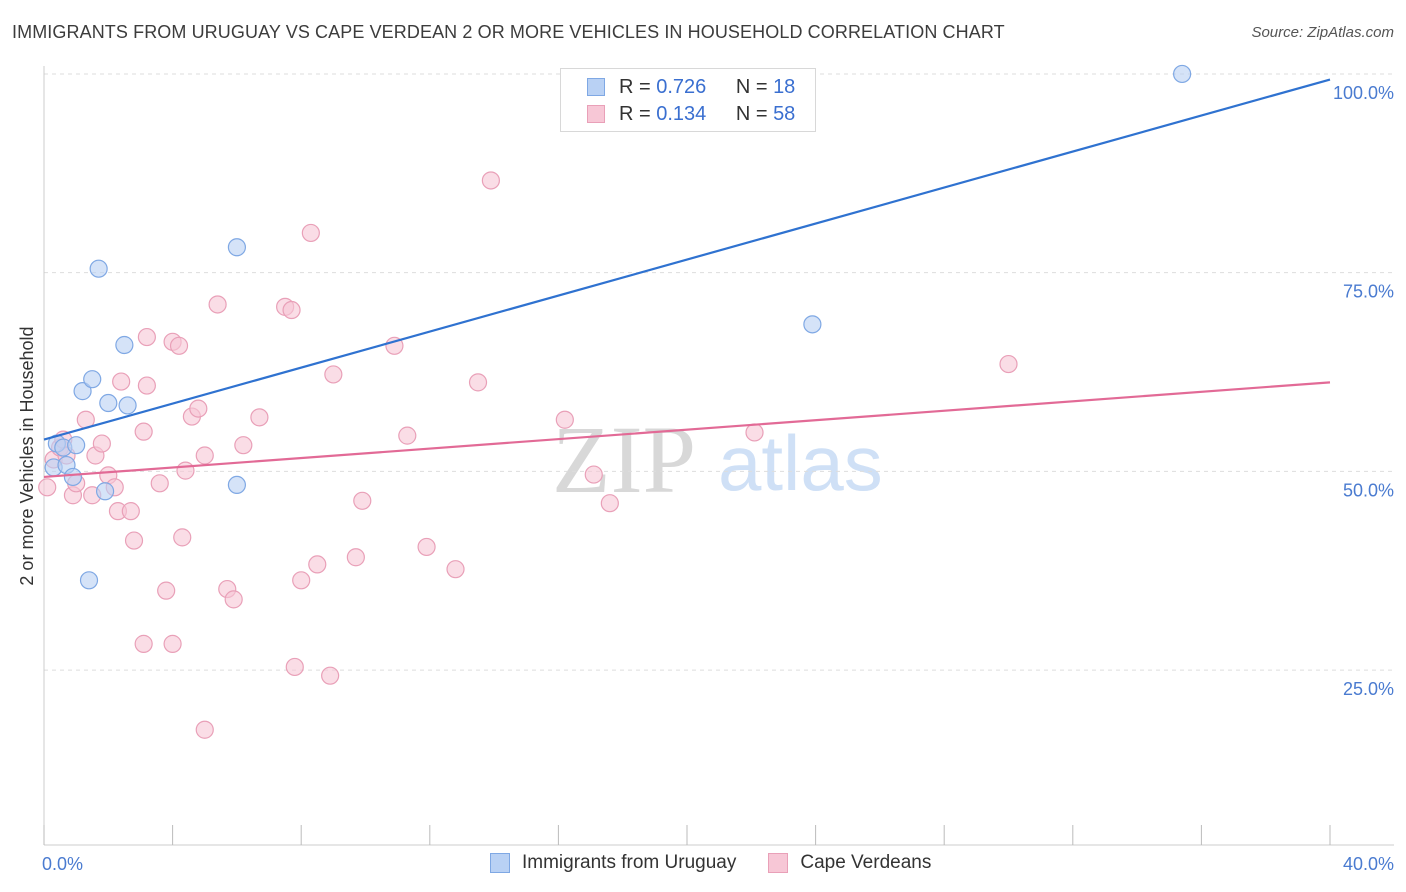 The height and width of the screenshot is (892, 1406). I want to click on x-tick-label-max: 40.0%, so click(1368, 864).